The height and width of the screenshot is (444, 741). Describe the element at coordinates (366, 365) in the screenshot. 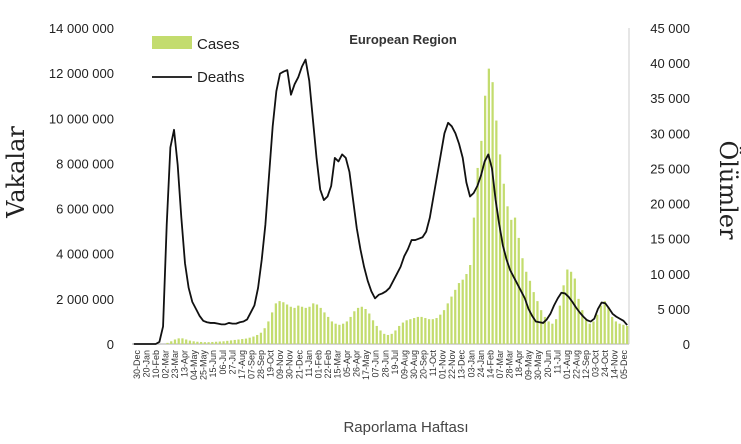

I see `x-tick-label: 17-May` at that location.